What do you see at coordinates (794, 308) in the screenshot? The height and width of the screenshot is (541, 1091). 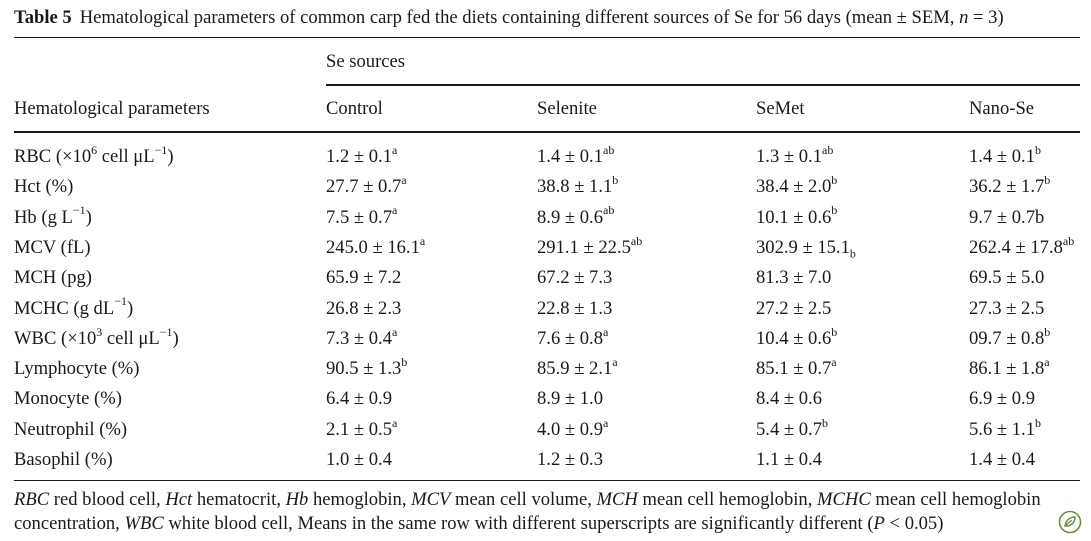 I see `table-cell: 27.2 ± 2.5` at bounding box center [794, 308].